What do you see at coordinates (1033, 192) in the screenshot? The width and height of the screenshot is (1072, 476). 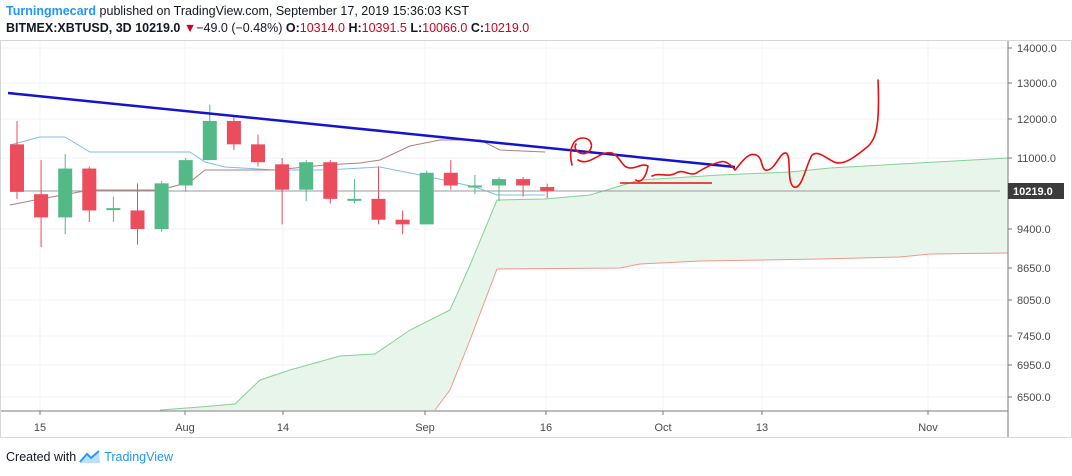 I see `last-price-badge-label: 10219.0` at bounding box center [1033, 192].